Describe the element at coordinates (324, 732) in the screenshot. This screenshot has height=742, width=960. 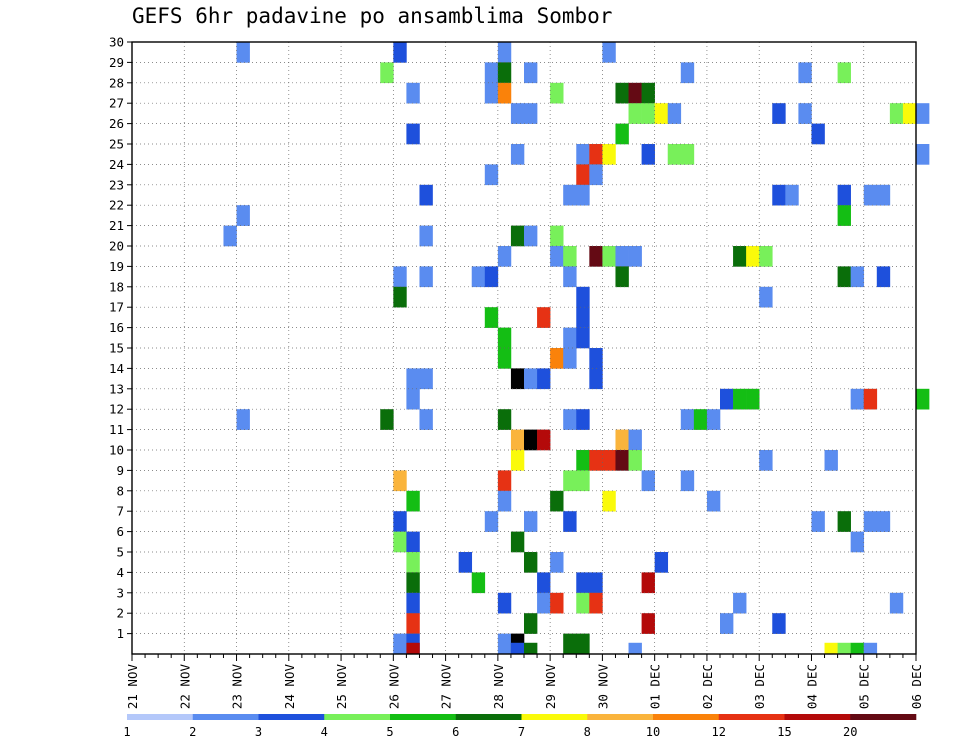
I see `colorbar-label: 4` at that location.